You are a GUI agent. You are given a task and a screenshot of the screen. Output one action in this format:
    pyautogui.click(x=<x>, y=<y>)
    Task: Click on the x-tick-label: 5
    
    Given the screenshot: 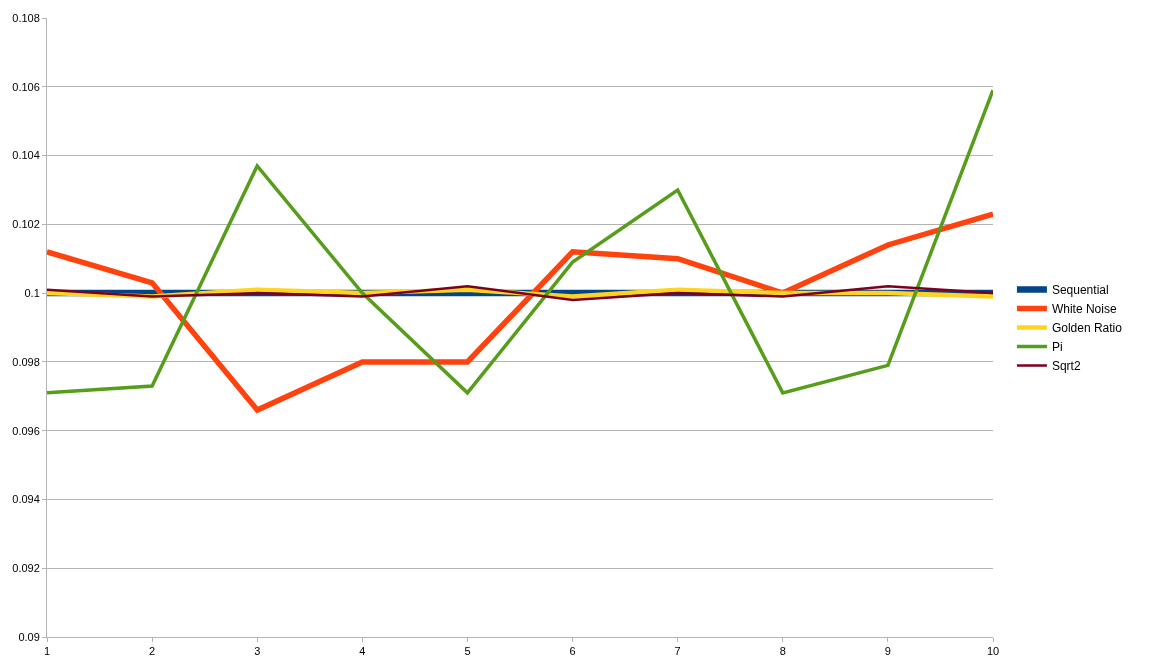 What is the action you would take?
    pyautogui.click(x=467, y=651)
    